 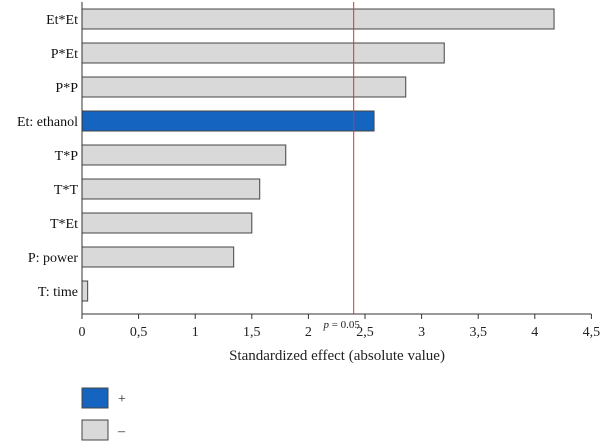 I want to click on significance-label-value: = 0.05, so click(x=344, y=325).